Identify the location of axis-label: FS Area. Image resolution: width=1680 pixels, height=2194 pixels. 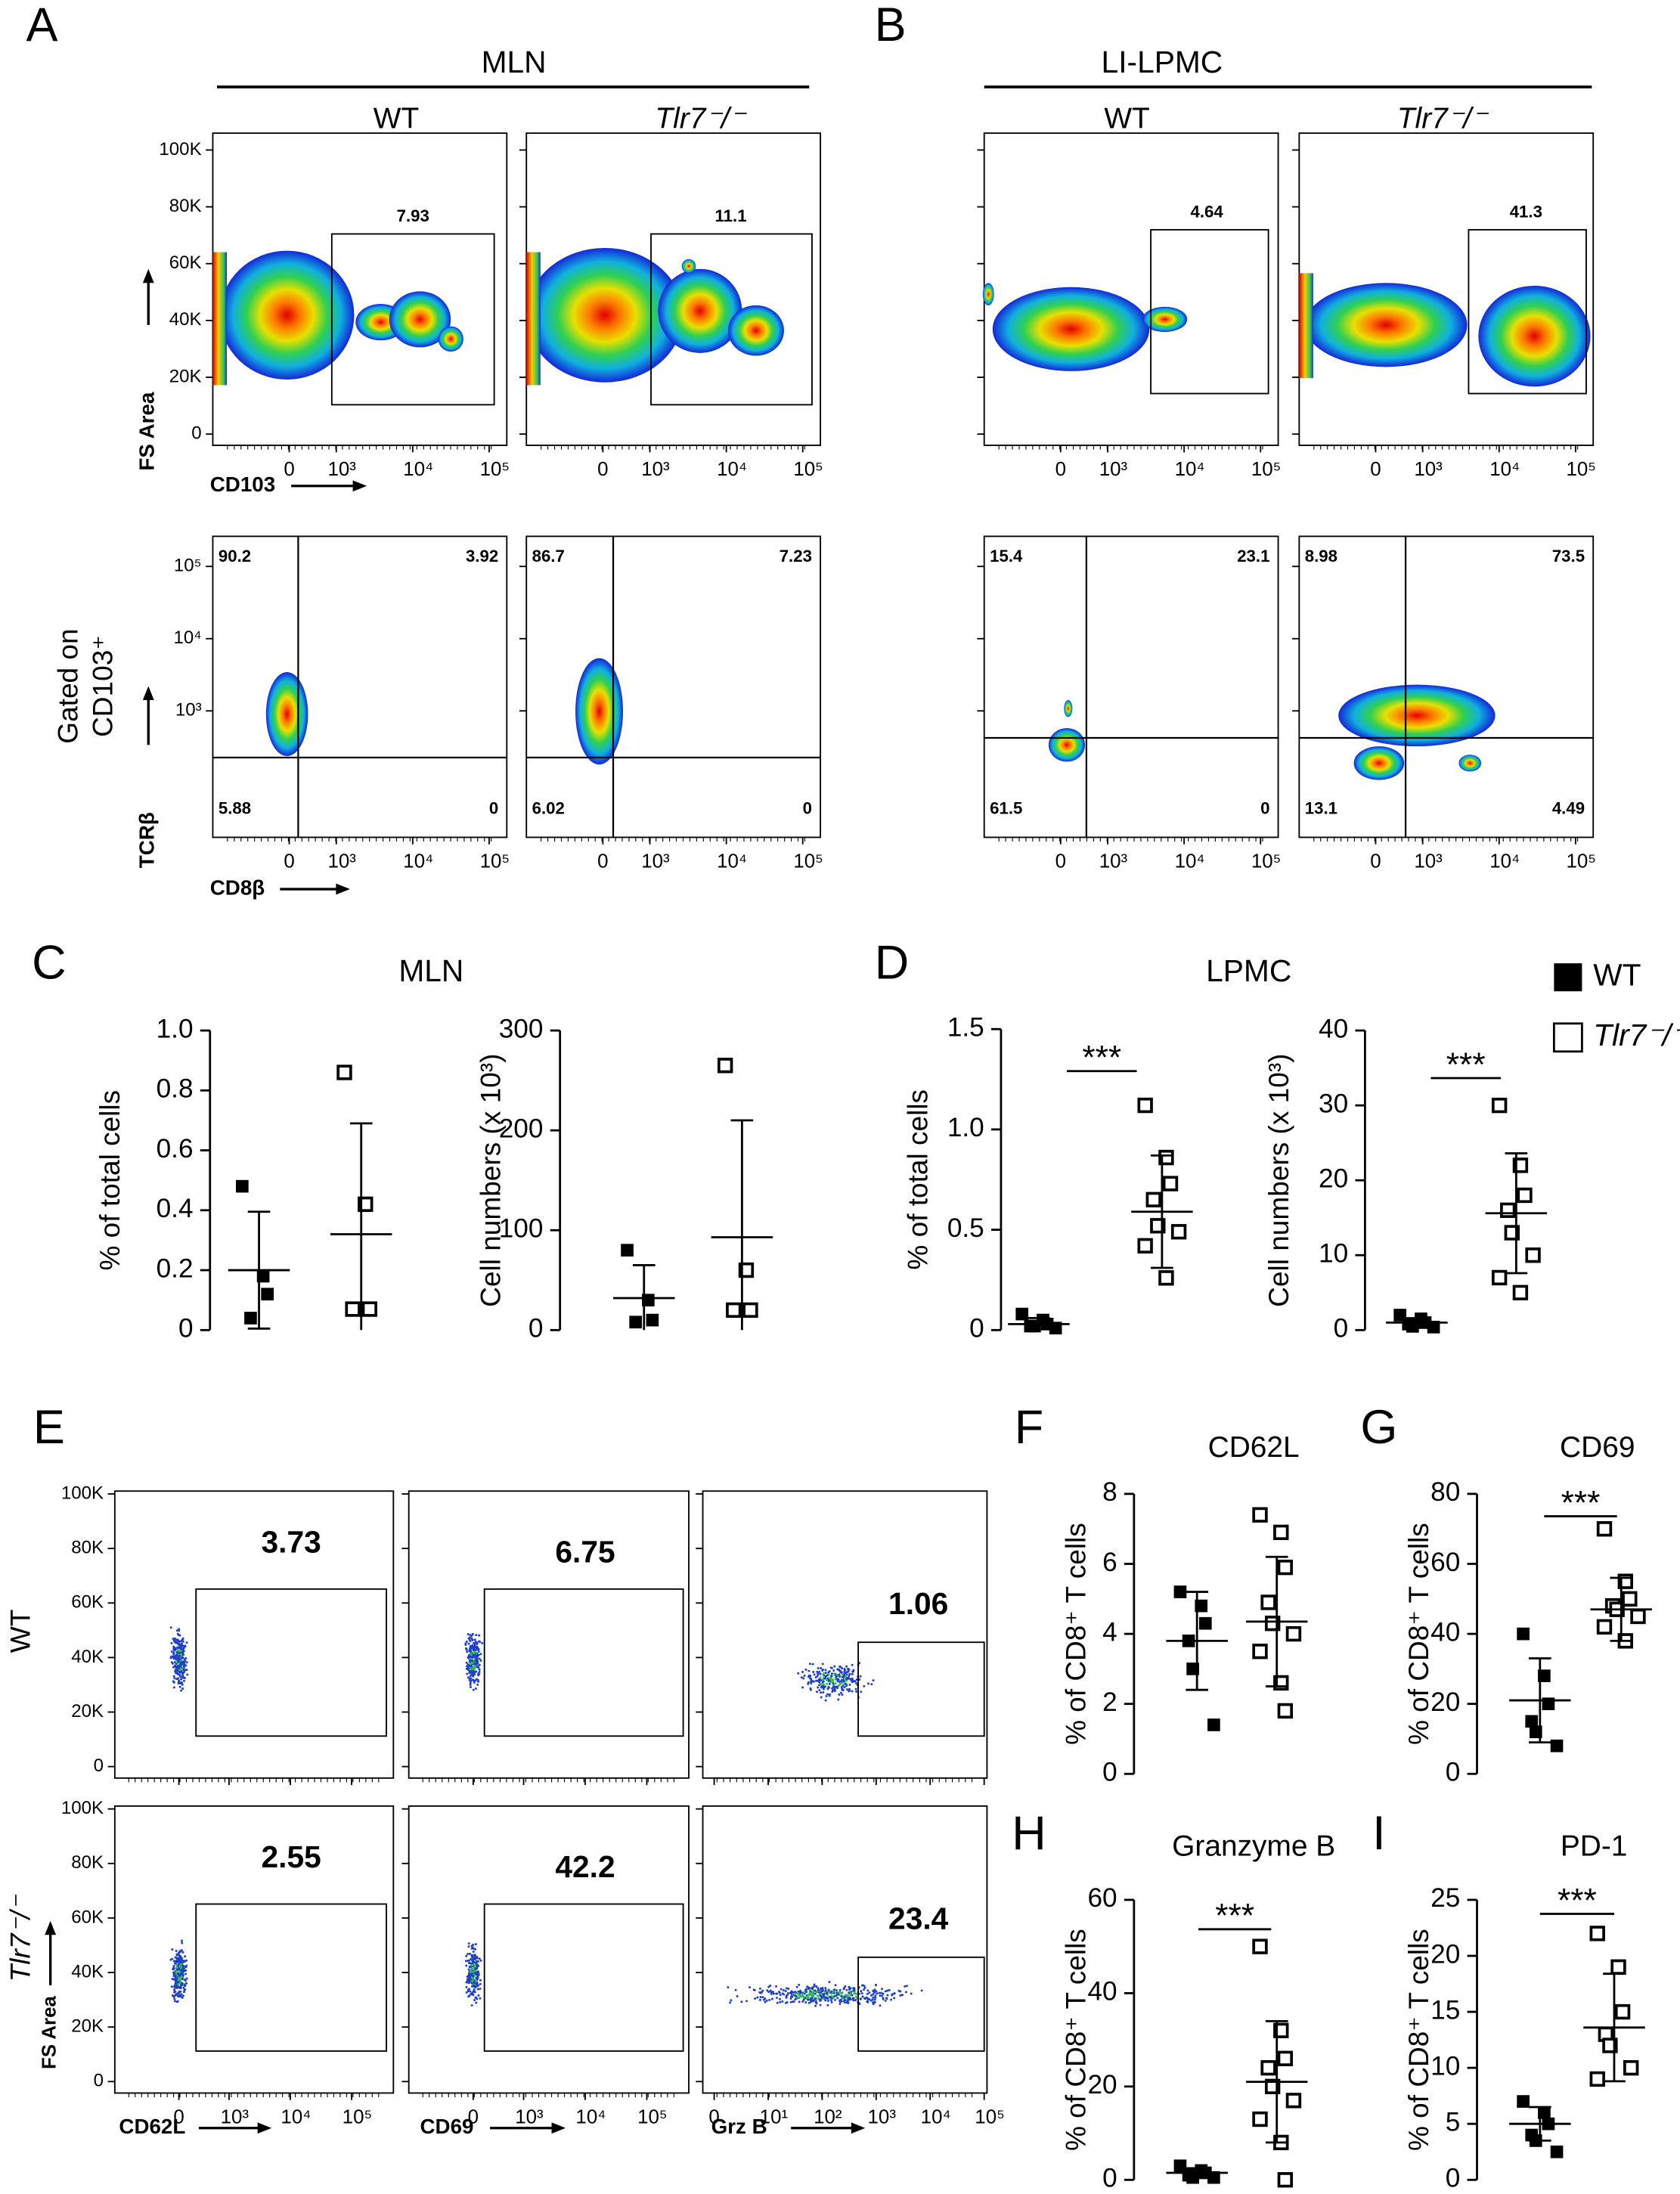
(147, 431).